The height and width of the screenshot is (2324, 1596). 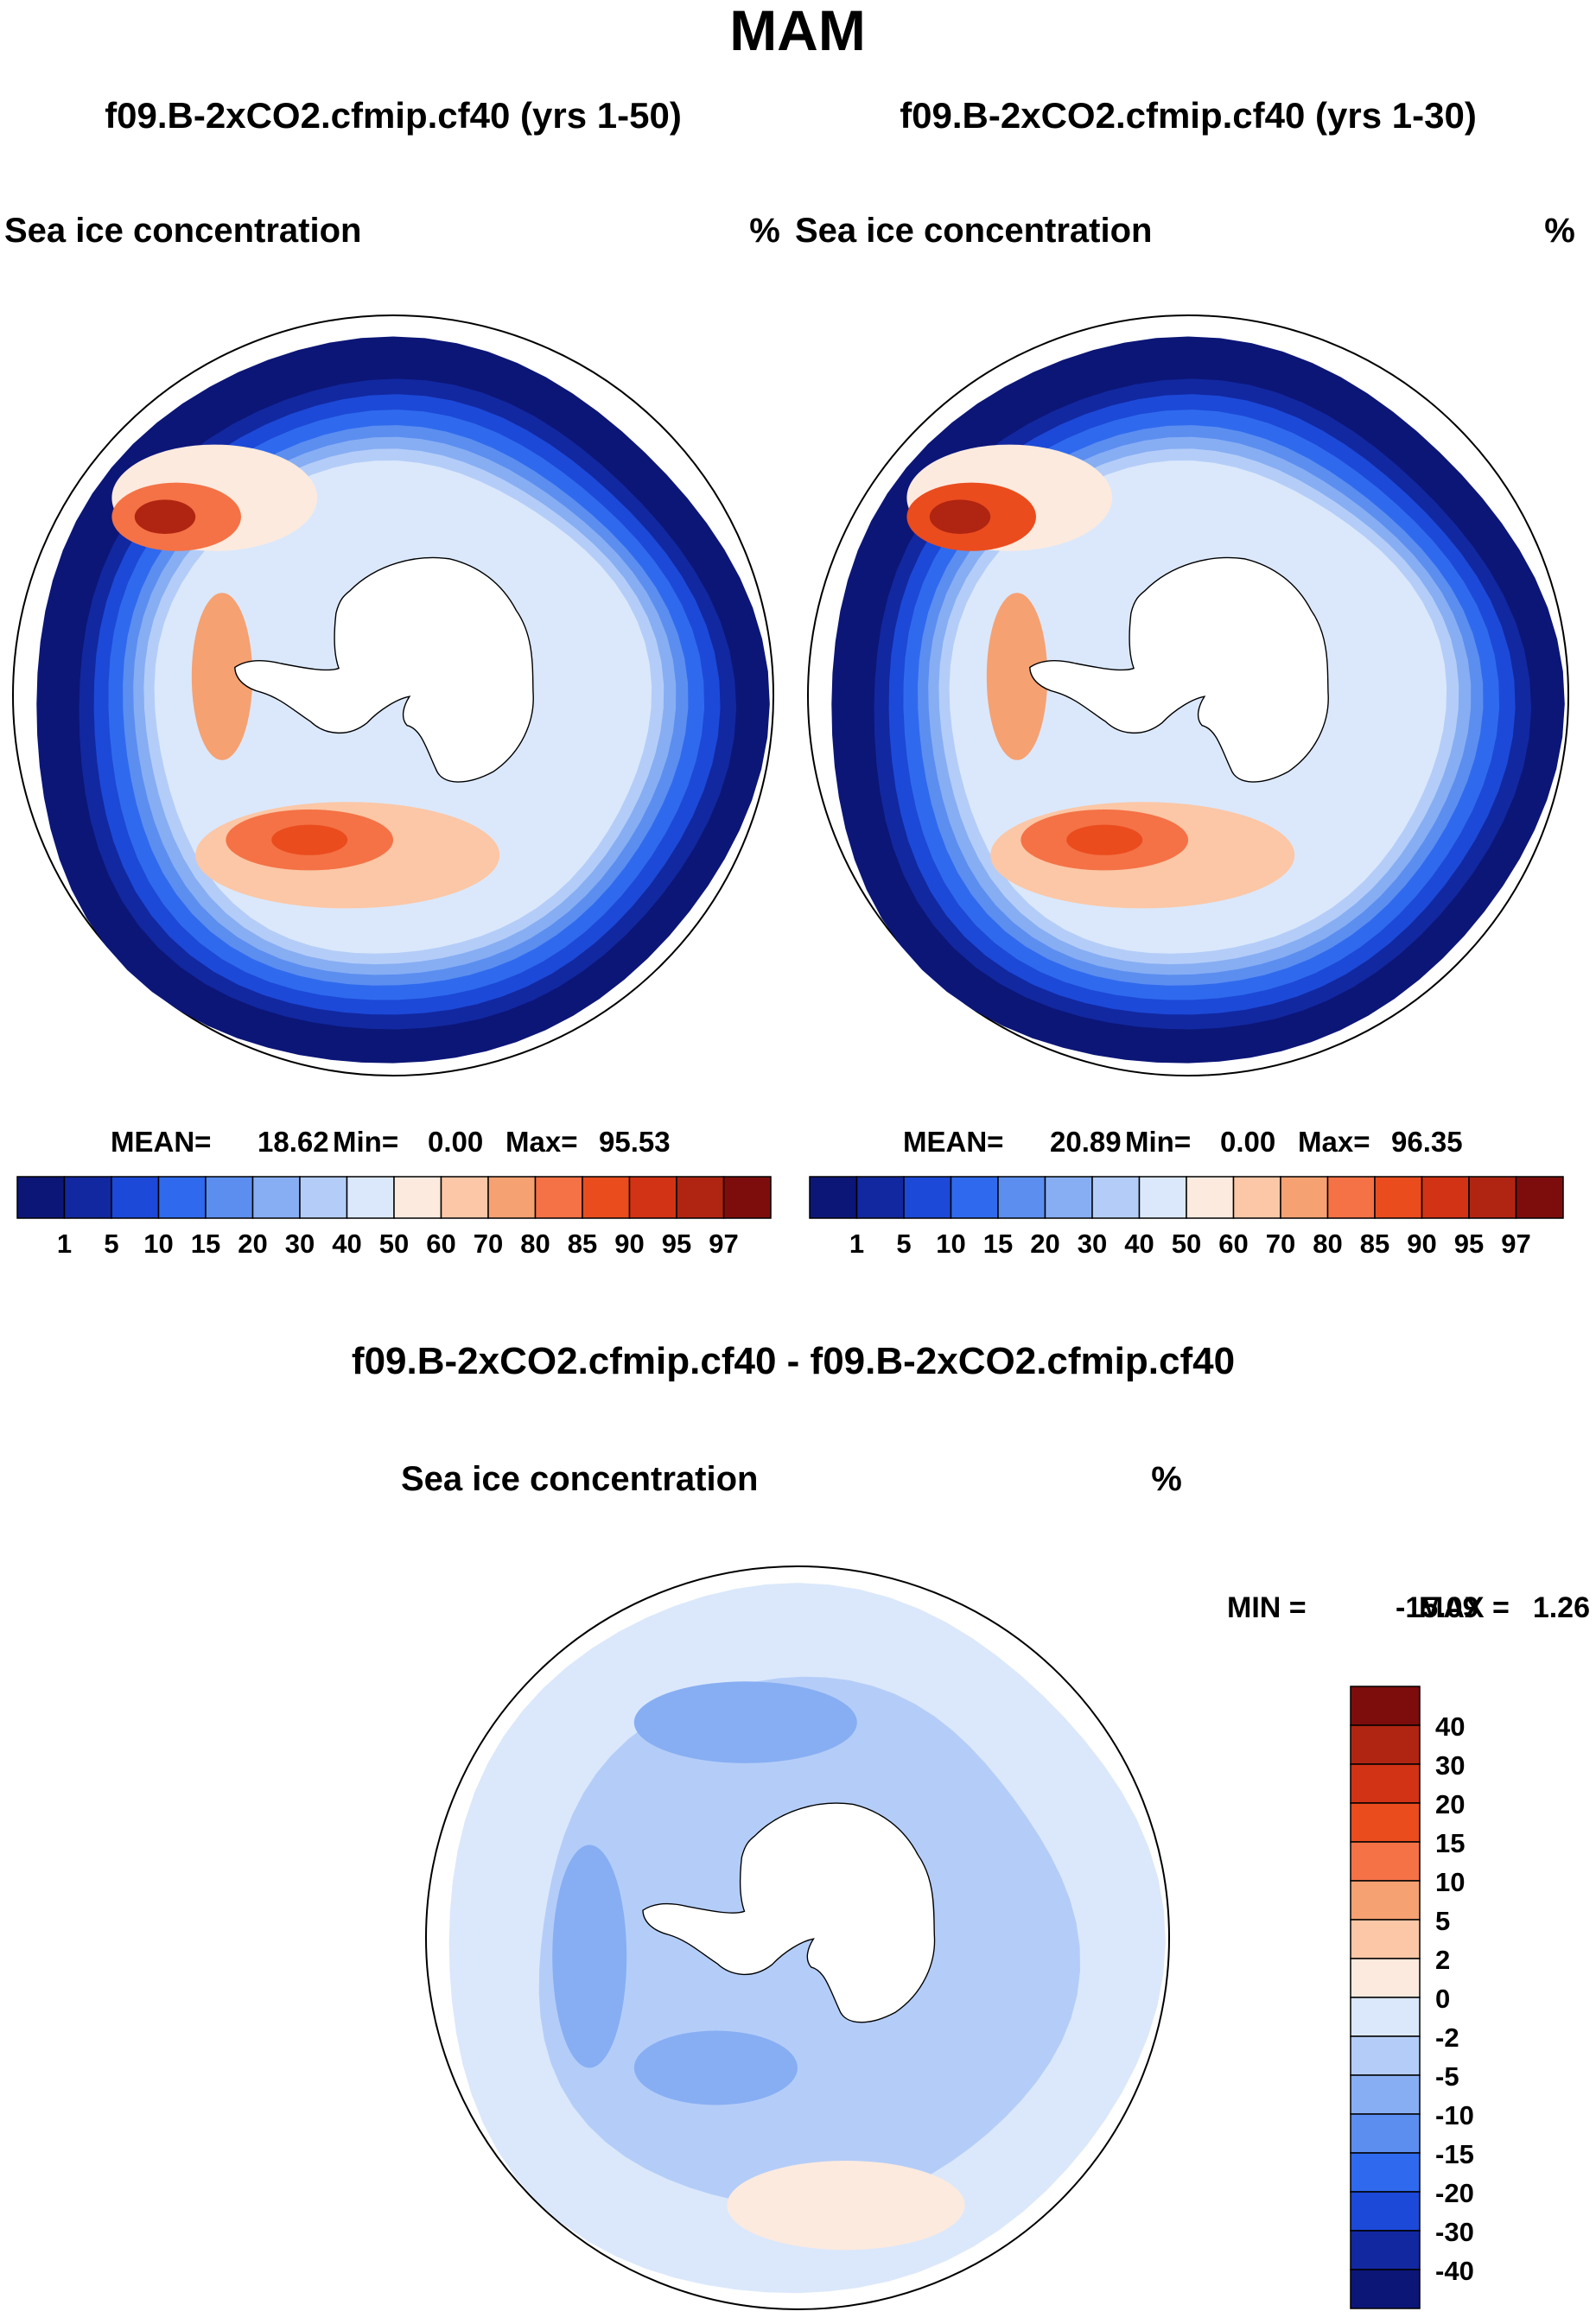 I want to click on panel-3-stats: MIN = -15.09 MAX = 1.26, so click(x=1408, y=1607).